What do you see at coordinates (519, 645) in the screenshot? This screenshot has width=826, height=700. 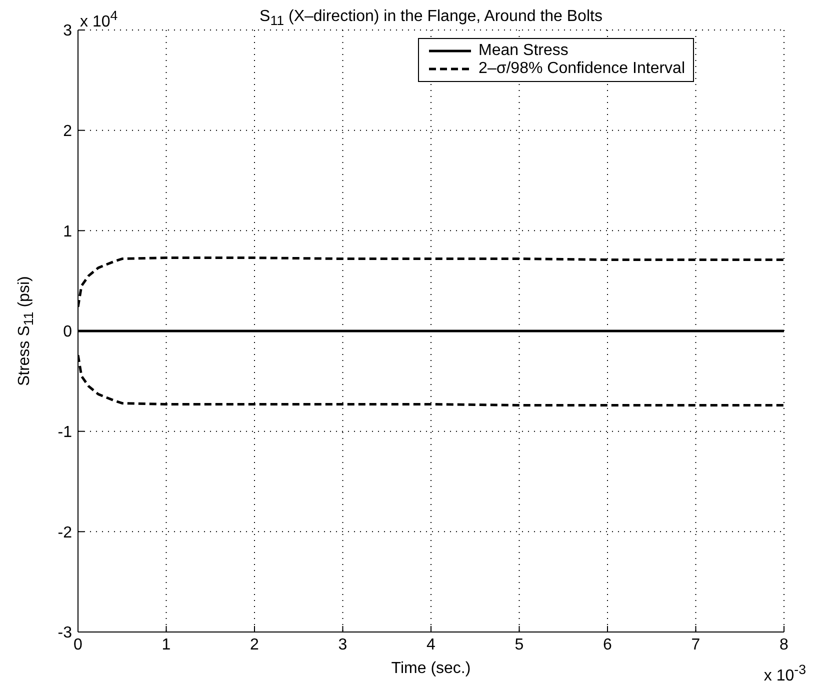 I see `x-tick-label: 5` at bounding box center [519, 645].